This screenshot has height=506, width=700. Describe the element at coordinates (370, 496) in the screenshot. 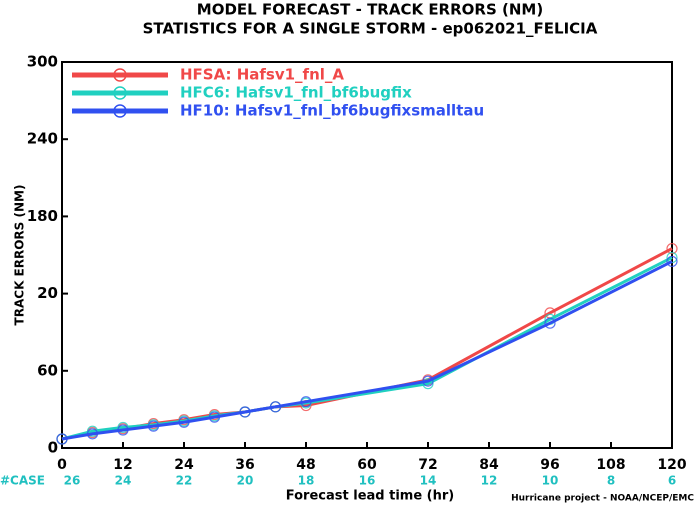

I see `x-axis-label: Forecast lead time (hr)` at that location.